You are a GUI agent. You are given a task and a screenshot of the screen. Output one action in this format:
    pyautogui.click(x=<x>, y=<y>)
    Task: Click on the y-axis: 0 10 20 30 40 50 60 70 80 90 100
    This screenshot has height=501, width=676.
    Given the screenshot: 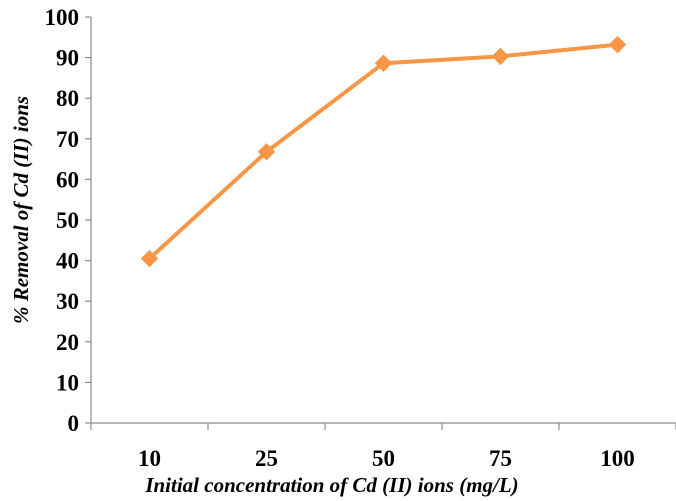 What is the action you would take?
    pyautogui.click(x=68, y=220)
    